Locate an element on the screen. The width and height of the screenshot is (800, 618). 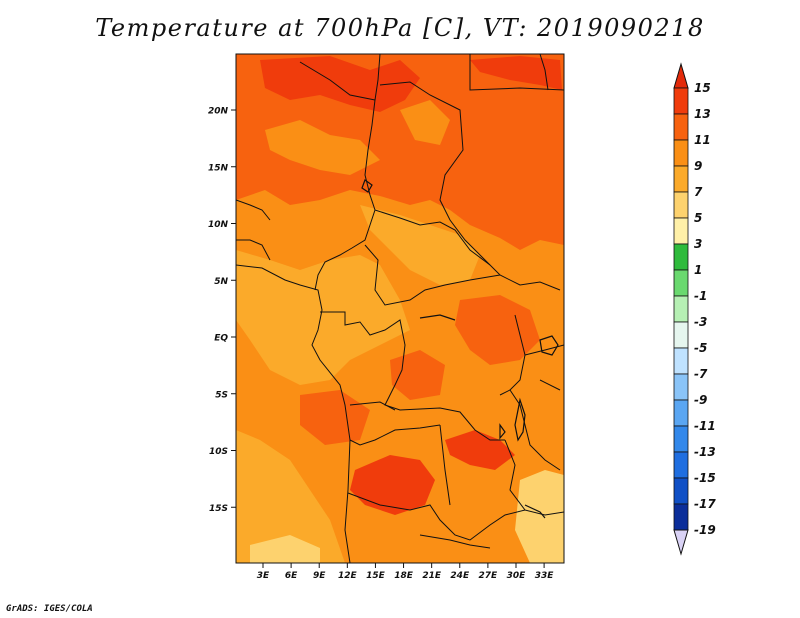
lon-tick-label: 18E is located at coordinates (404, 576).